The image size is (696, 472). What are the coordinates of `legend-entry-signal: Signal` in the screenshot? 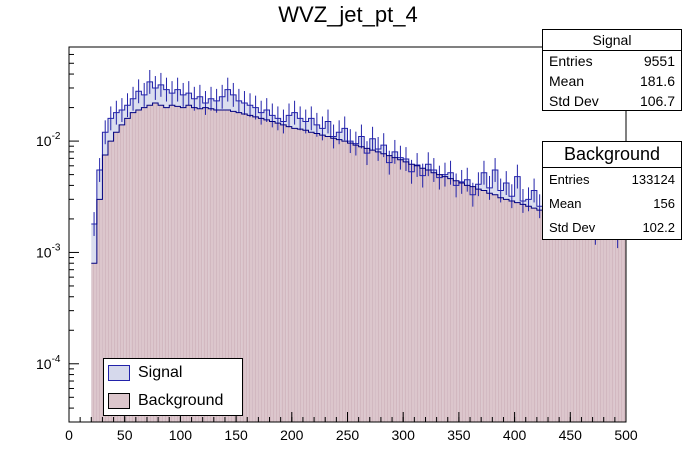 It's located at (173, 373).